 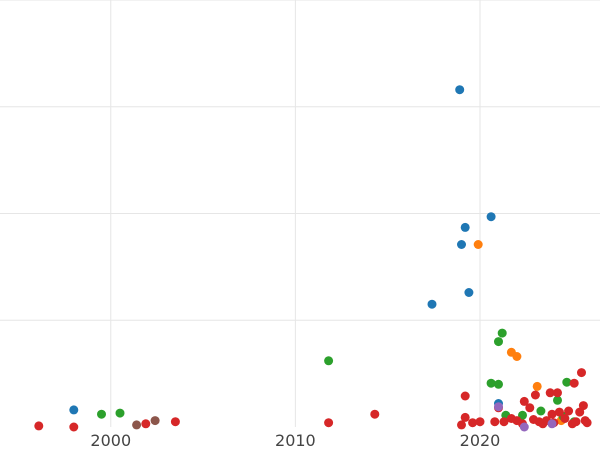 I want to click on x-tick-label-1: 2010, so click(x=295, y=440).